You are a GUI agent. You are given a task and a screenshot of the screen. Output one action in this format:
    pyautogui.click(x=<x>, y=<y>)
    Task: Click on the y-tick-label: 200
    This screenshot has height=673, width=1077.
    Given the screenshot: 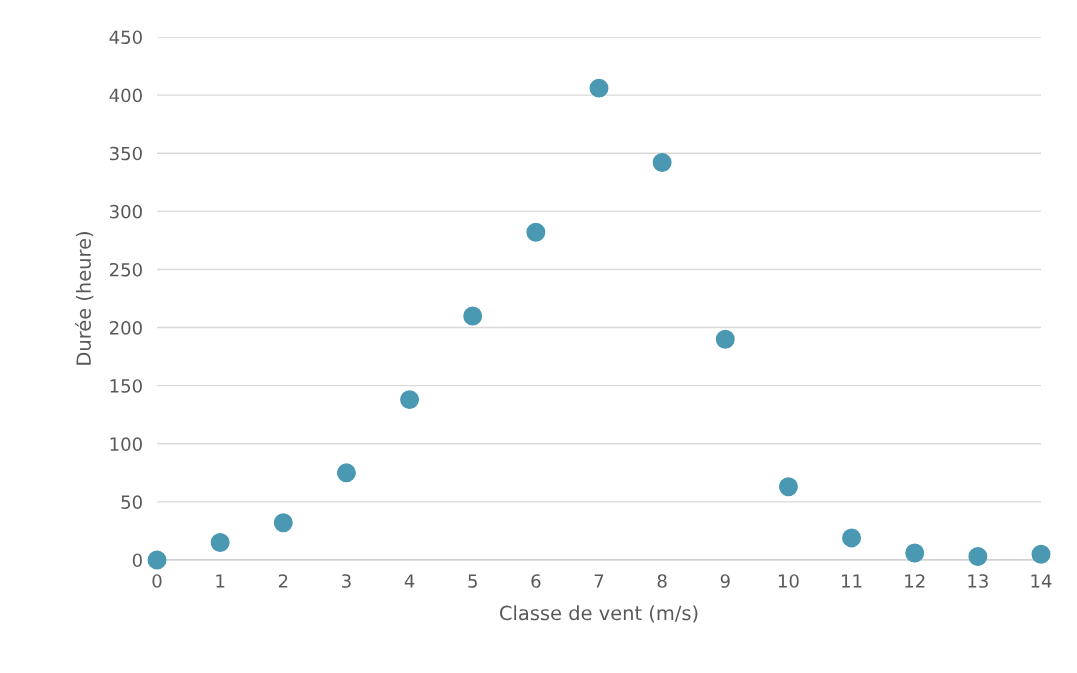 What is the action you would take?
    pyautogui.click(x=125, y=328)
    